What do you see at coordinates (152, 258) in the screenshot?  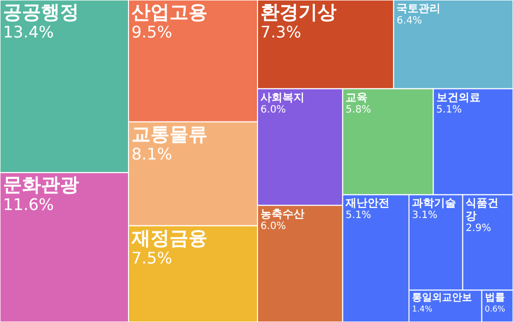 I see `data-label: 7.5%` at bounding box center [152, 258].